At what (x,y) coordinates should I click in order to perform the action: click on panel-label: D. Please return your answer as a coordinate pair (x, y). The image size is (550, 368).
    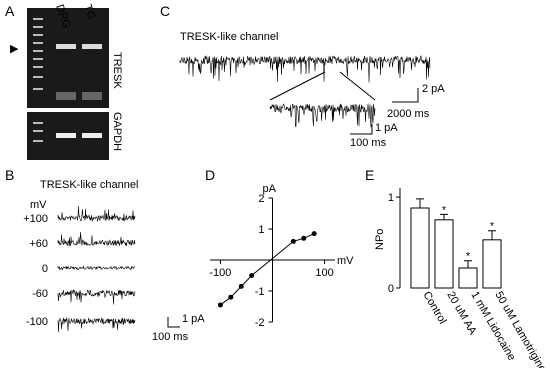
    Looking at the image, I should click on (210, 175).